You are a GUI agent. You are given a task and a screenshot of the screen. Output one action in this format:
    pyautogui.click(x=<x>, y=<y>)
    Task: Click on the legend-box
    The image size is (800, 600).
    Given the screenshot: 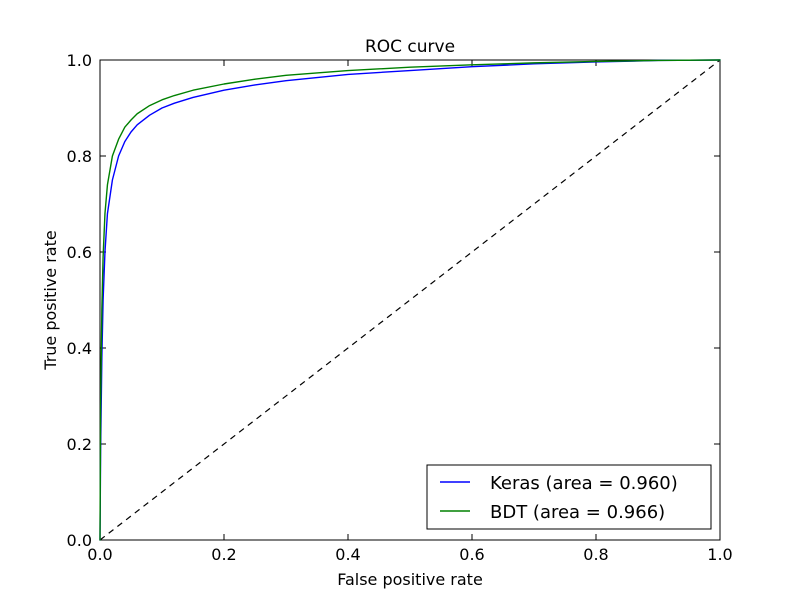 What is the action you would take?
    pyautogui.click(x=569, y=497)
    